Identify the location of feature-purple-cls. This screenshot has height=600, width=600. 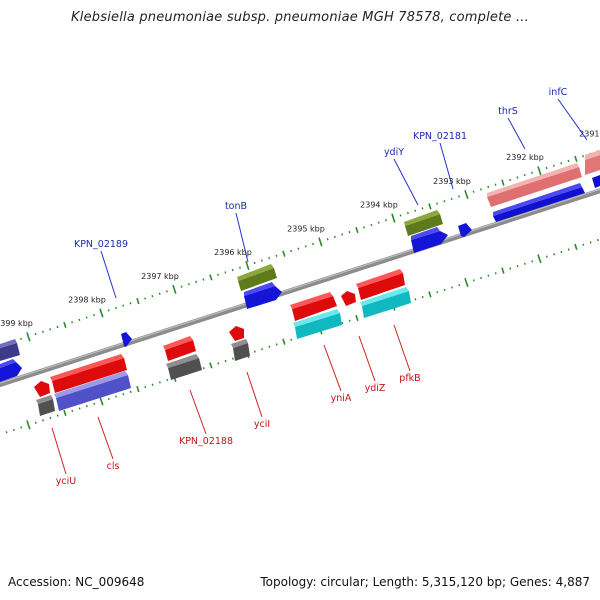
(92, 391).